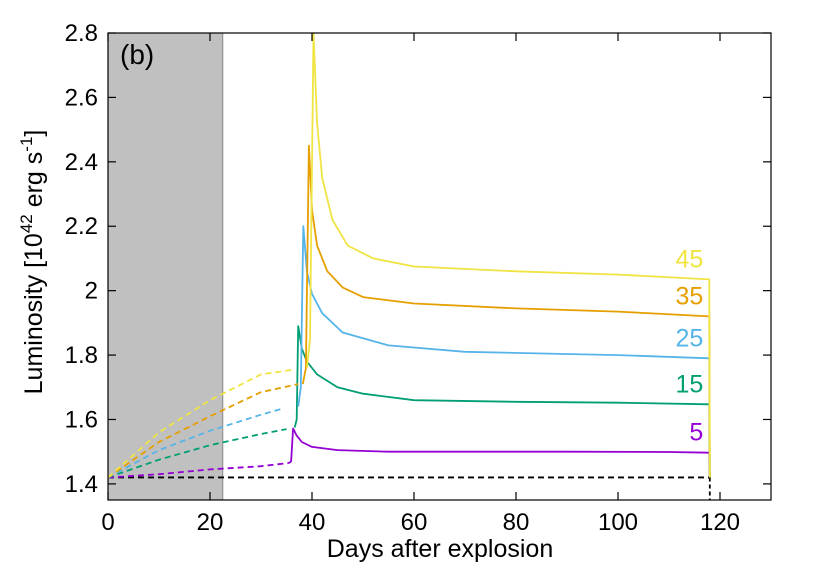 The height and width of the screenshot is (581, 830). What do you see at coordinates (312, 522) in the screenshot?
I see `x-tick-label: 40` at bounding box center [312, 522].